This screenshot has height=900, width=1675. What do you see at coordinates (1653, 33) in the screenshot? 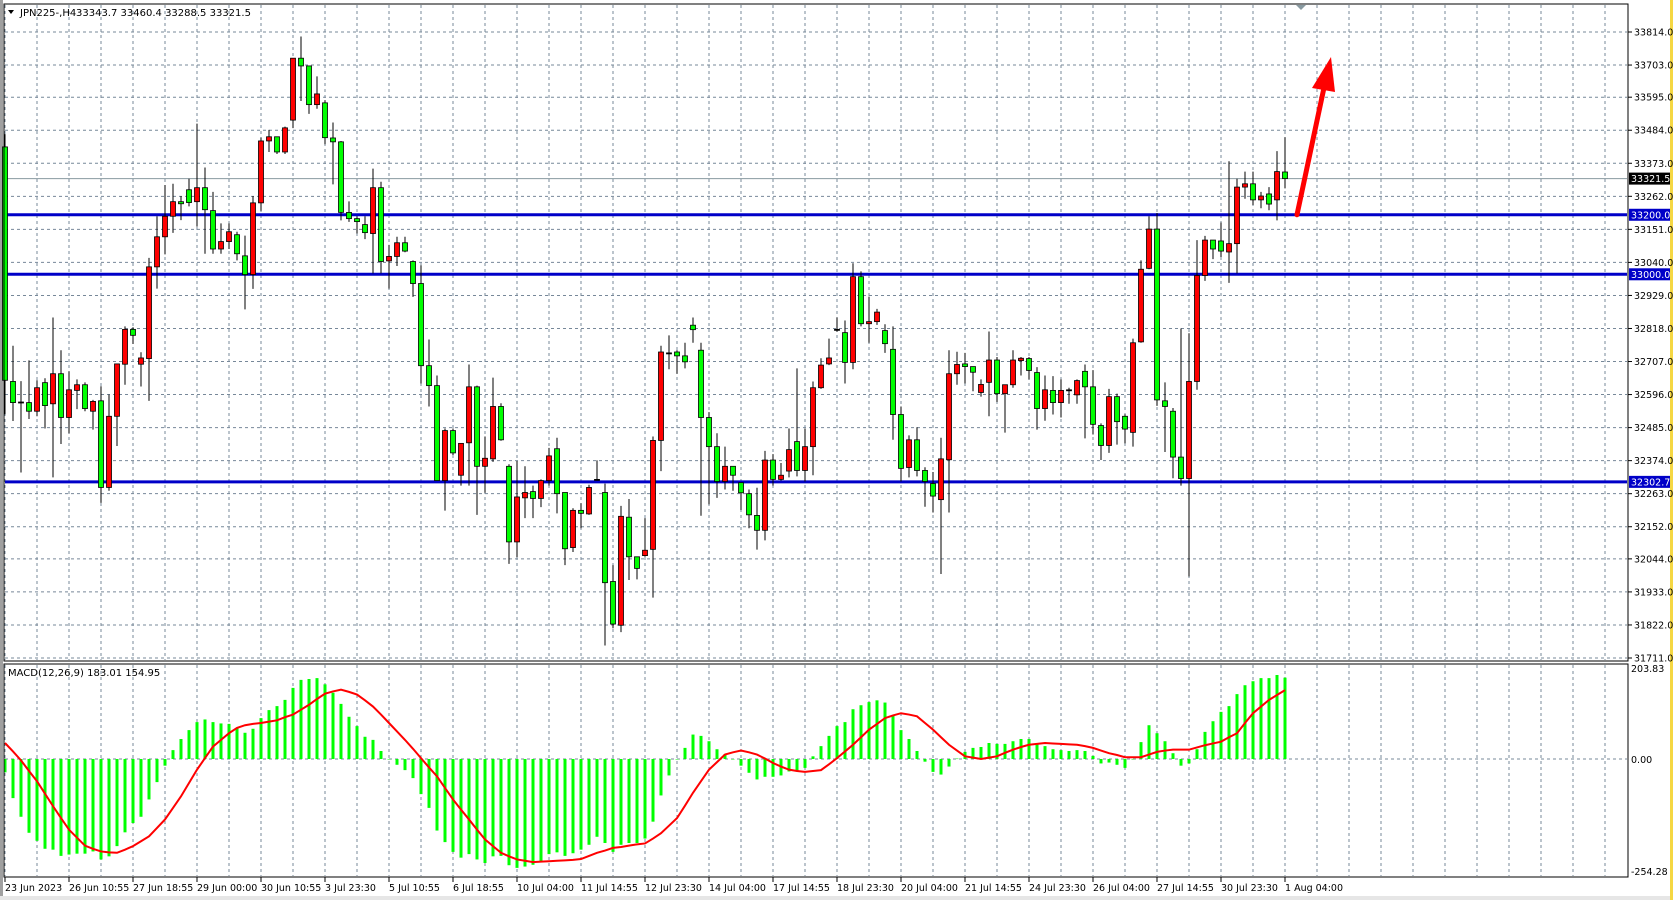
I see `price-tick-label: 33814.0` at bounding box center [1653, 33].